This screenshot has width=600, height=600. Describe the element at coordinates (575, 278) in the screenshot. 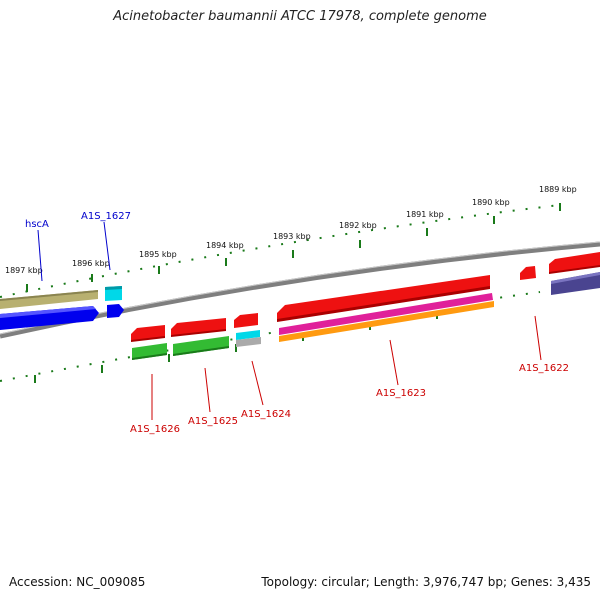

I see `gene-navy-right-highlight` at that location.